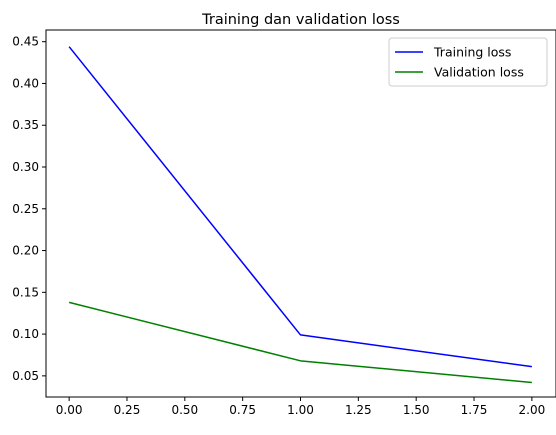 This screenshot has width=556, height=435. I want to click on x-tick-label: 2.00, so click(532, 410).